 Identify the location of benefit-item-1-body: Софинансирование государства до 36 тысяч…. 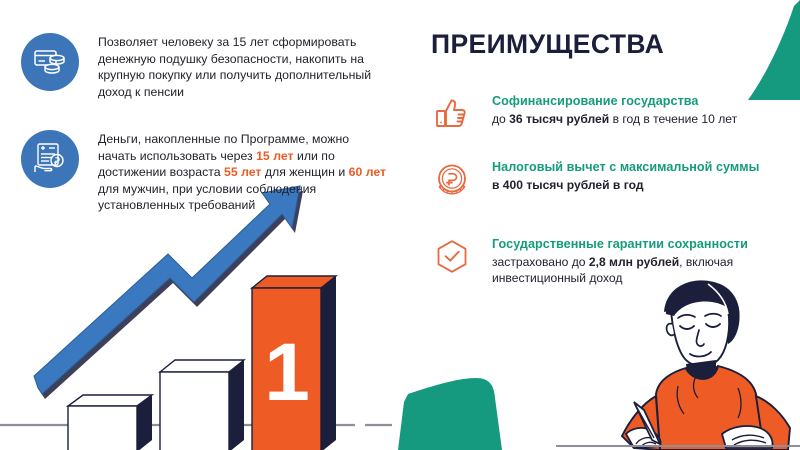
(614, 108).